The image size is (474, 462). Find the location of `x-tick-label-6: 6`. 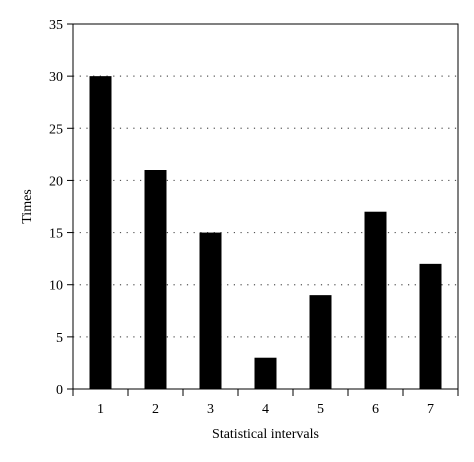

x-tick-label-6: 6 is located at coordinates (375, 409).